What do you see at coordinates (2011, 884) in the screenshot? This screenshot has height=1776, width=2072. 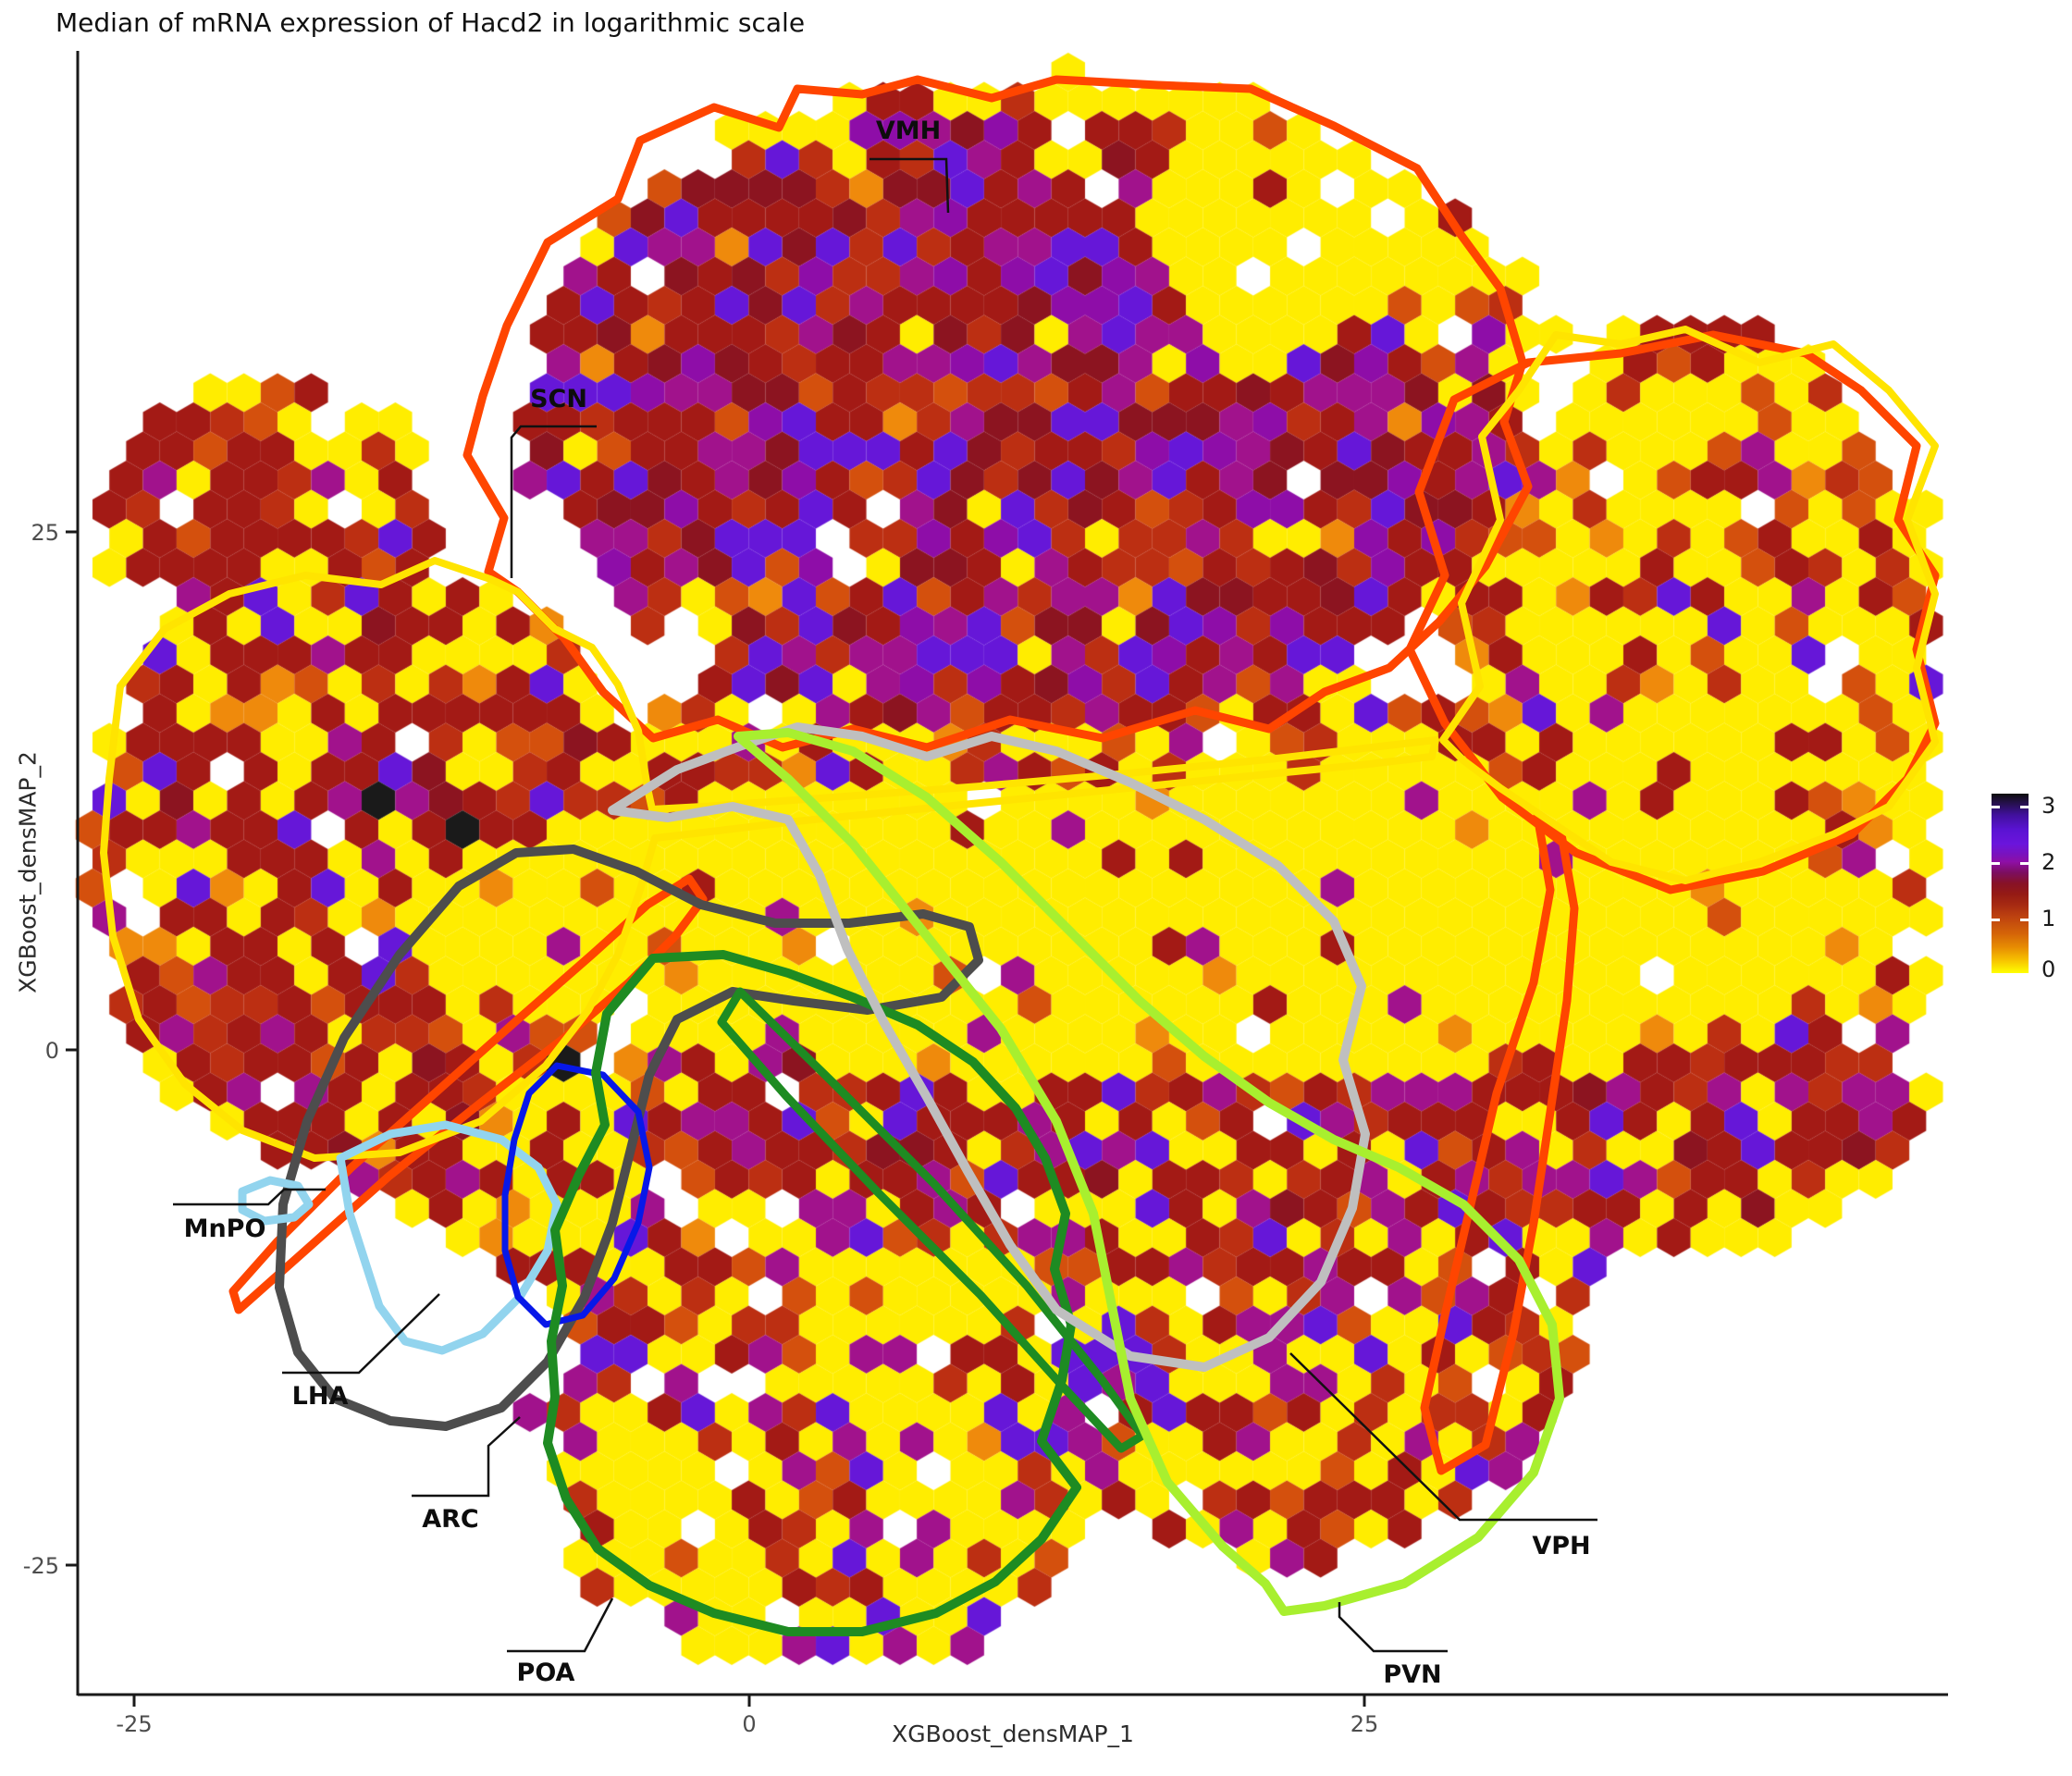 I see `colorbar-gradient` at bounding box center [2011, 884].